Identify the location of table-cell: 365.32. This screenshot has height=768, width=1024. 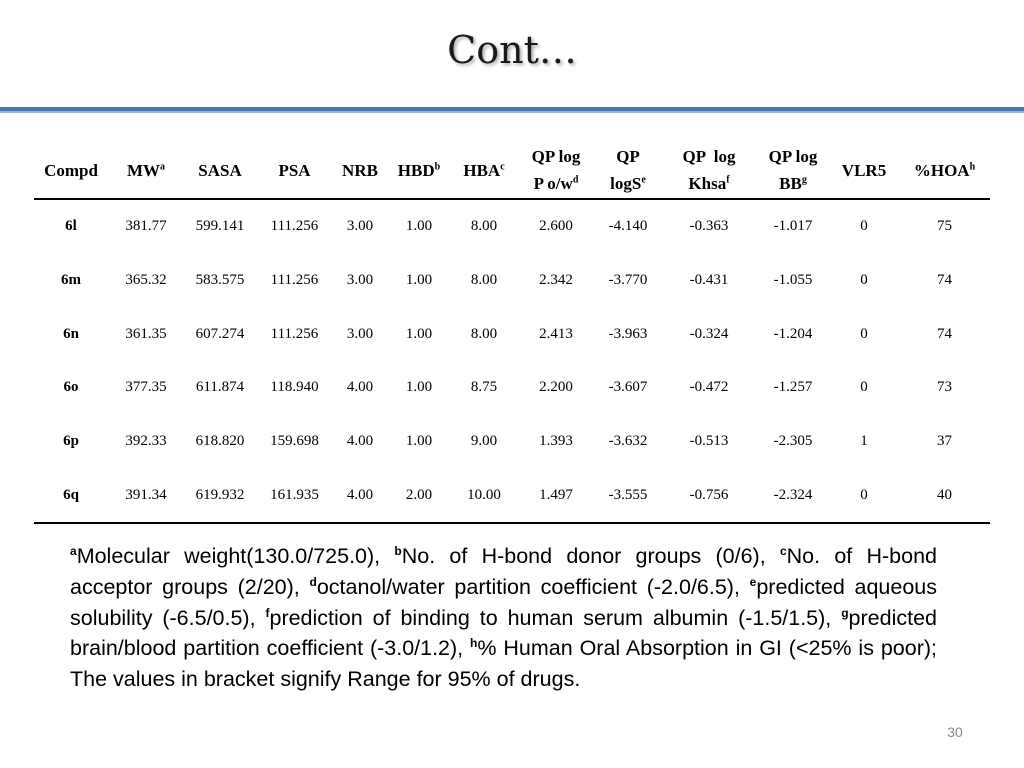
(146, 280).